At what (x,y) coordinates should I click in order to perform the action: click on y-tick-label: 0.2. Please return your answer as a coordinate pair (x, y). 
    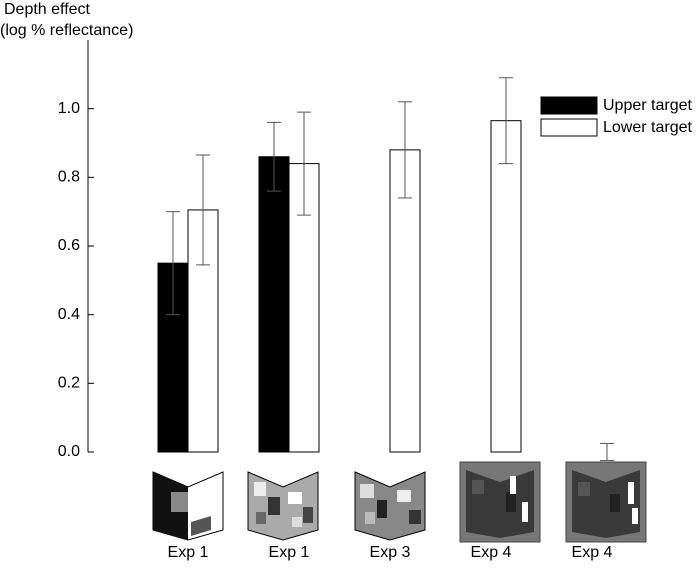
    Looking at the image, I should click on (69, 383).